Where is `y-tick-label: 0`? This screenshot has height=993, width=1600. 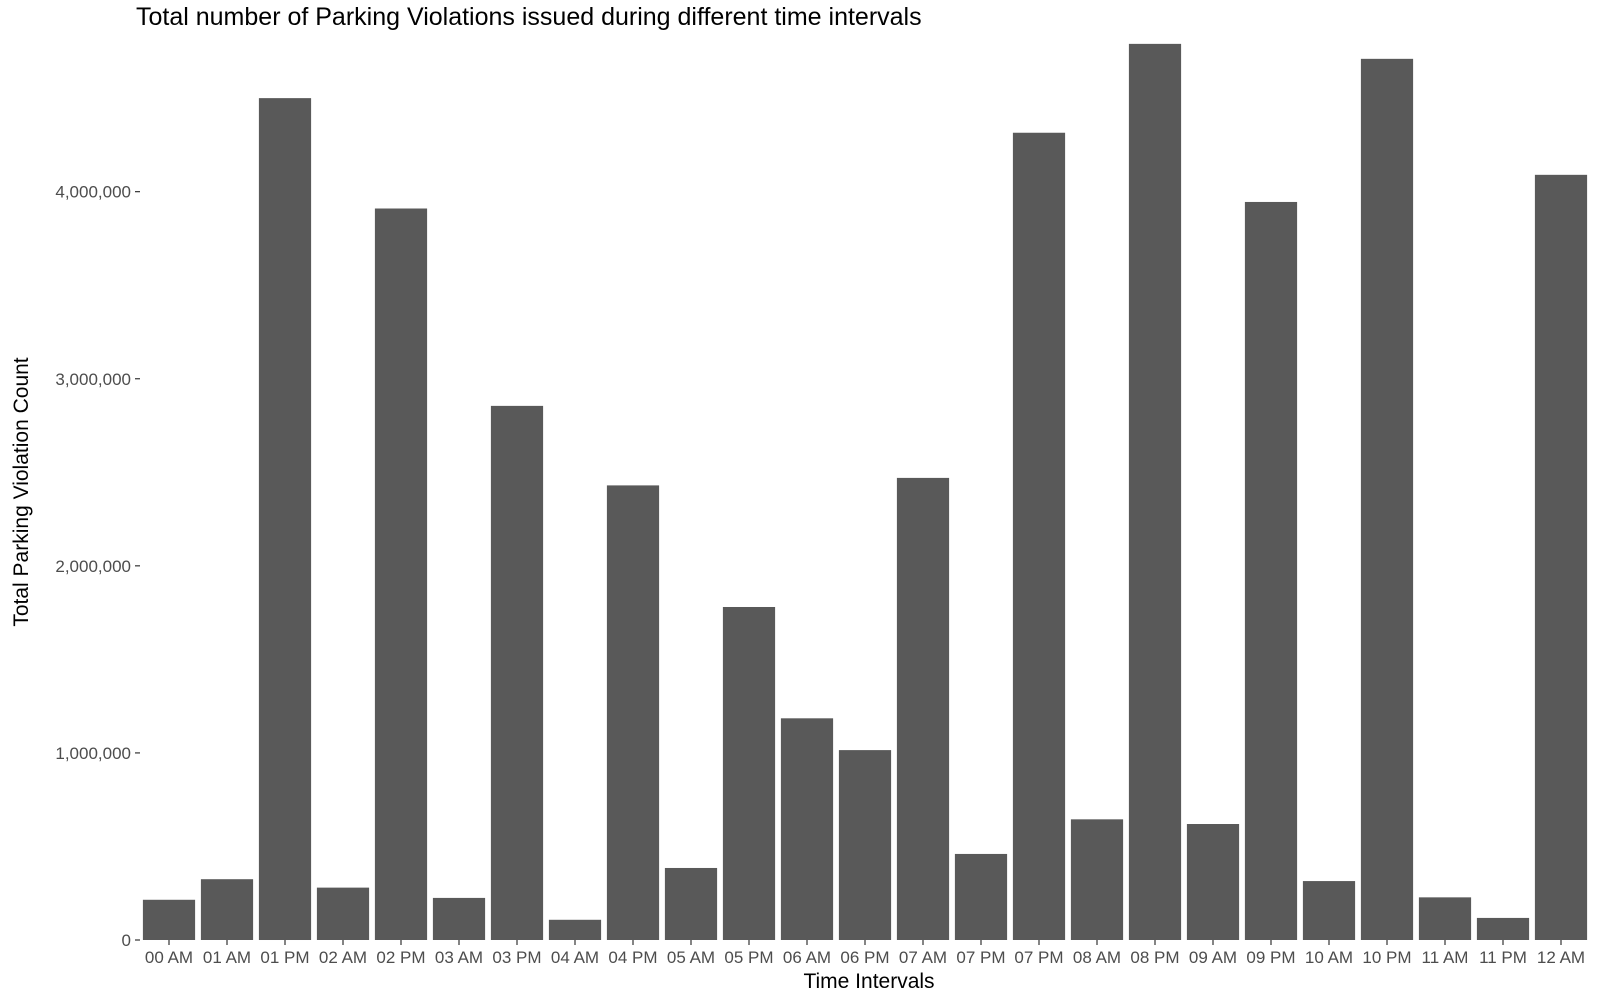 y-tick-label: 0 is located at coordinates (126, 940).